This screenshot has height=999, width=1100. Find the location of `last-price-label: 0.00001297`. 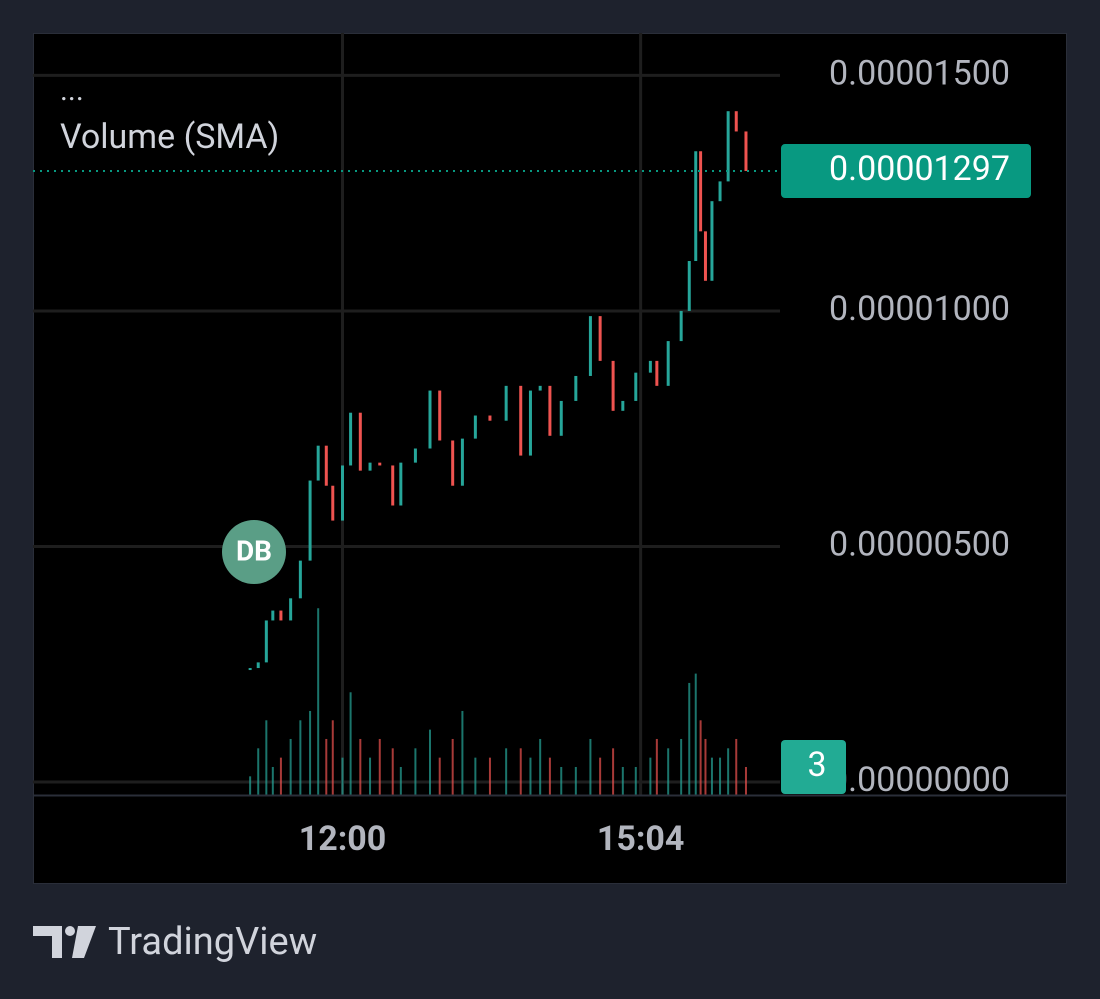

last-price-label: 0.00001297 is located at coordinates (919, 169).